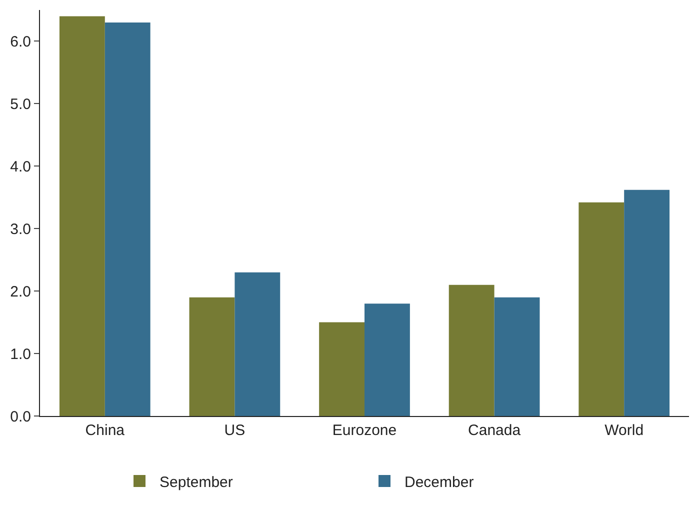 This screenshot has width=699, height=508. What do you see at coordinates (105, 430) in the screenshot?
I see `x-tick-label: China` at bounding box center [105, 430].